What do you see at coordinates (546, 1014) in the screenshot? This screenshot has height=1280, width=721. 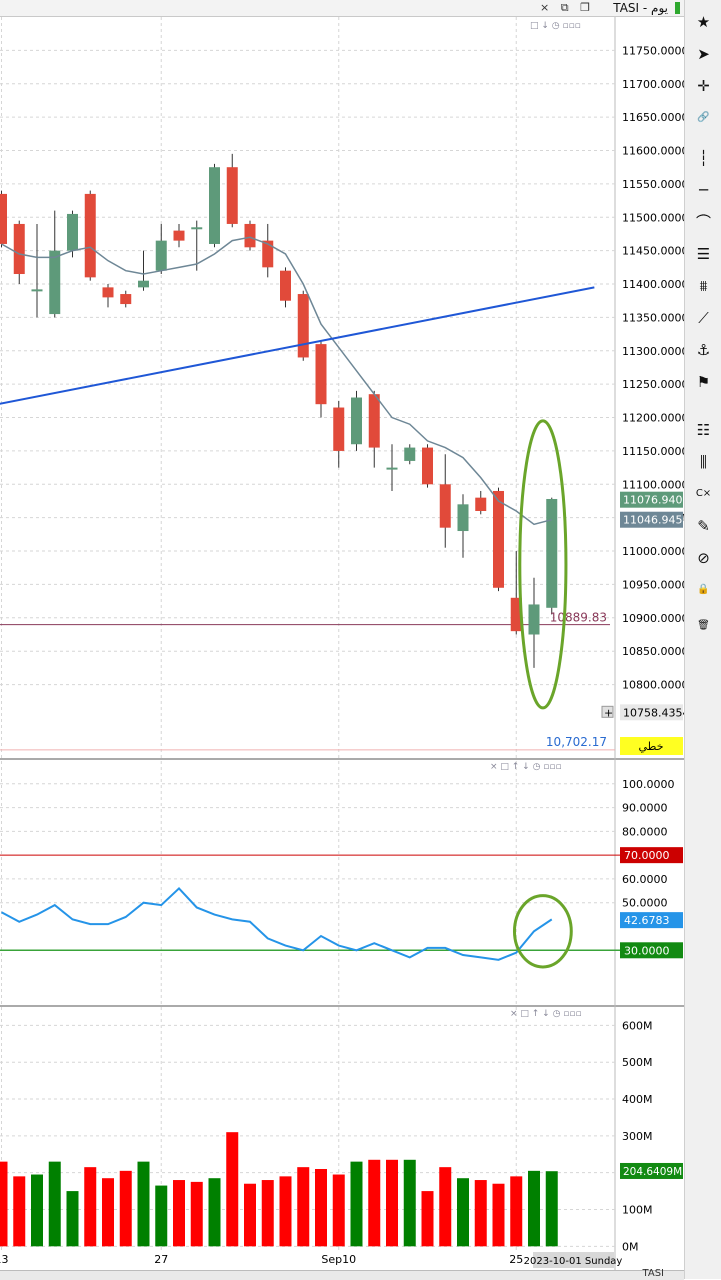 I see `volume-panel-controls: × □ ↑ ↓ ◷ ▫▫▫` at bounding box center [546, 1014].